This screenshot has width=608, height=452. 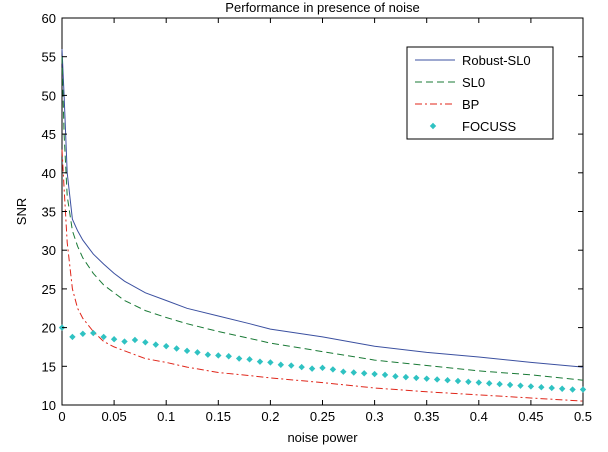 I want to click on y-tick-label: 45, so click(x=49, y=134).